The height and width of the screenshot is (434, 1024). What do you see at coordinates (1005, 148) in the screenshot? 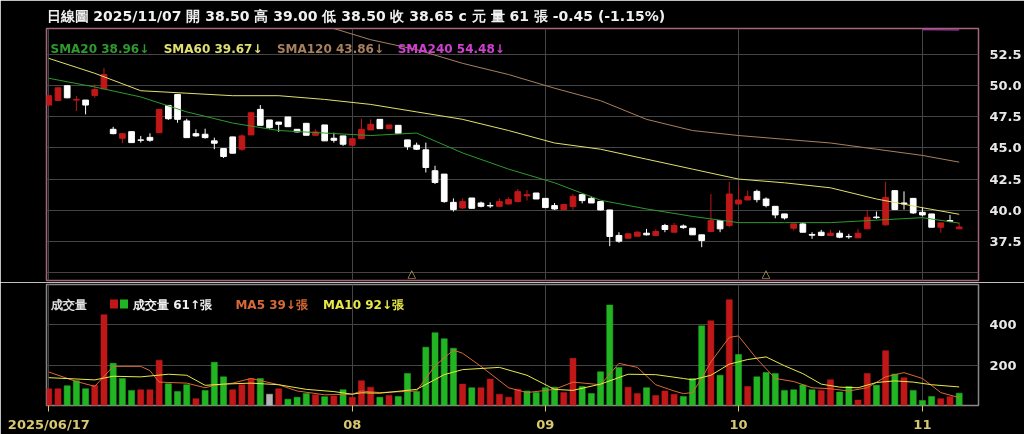
I see `y-tick-label: 45.0` at bounding box center [1005, 148].